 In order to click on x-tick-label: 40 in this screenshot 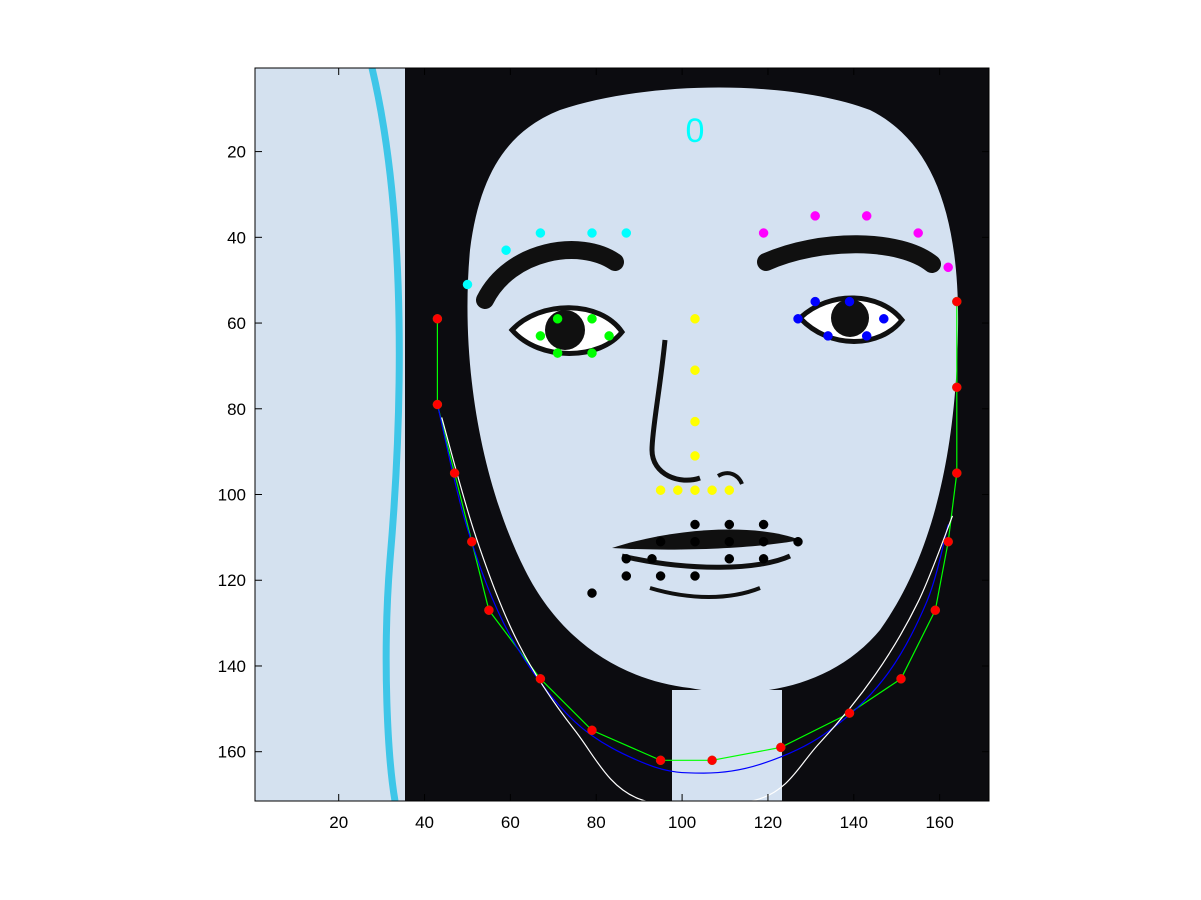, I will do `click(424, 822)`.